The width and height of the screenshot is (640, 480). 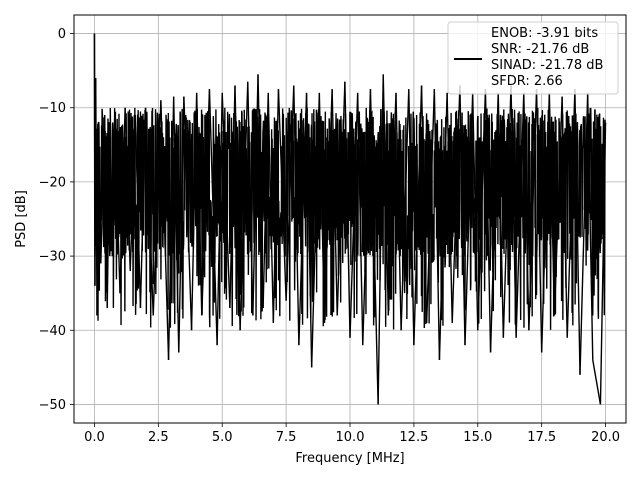 I want to click on x-tick-label: 17.5, so click(x=541, y=437).